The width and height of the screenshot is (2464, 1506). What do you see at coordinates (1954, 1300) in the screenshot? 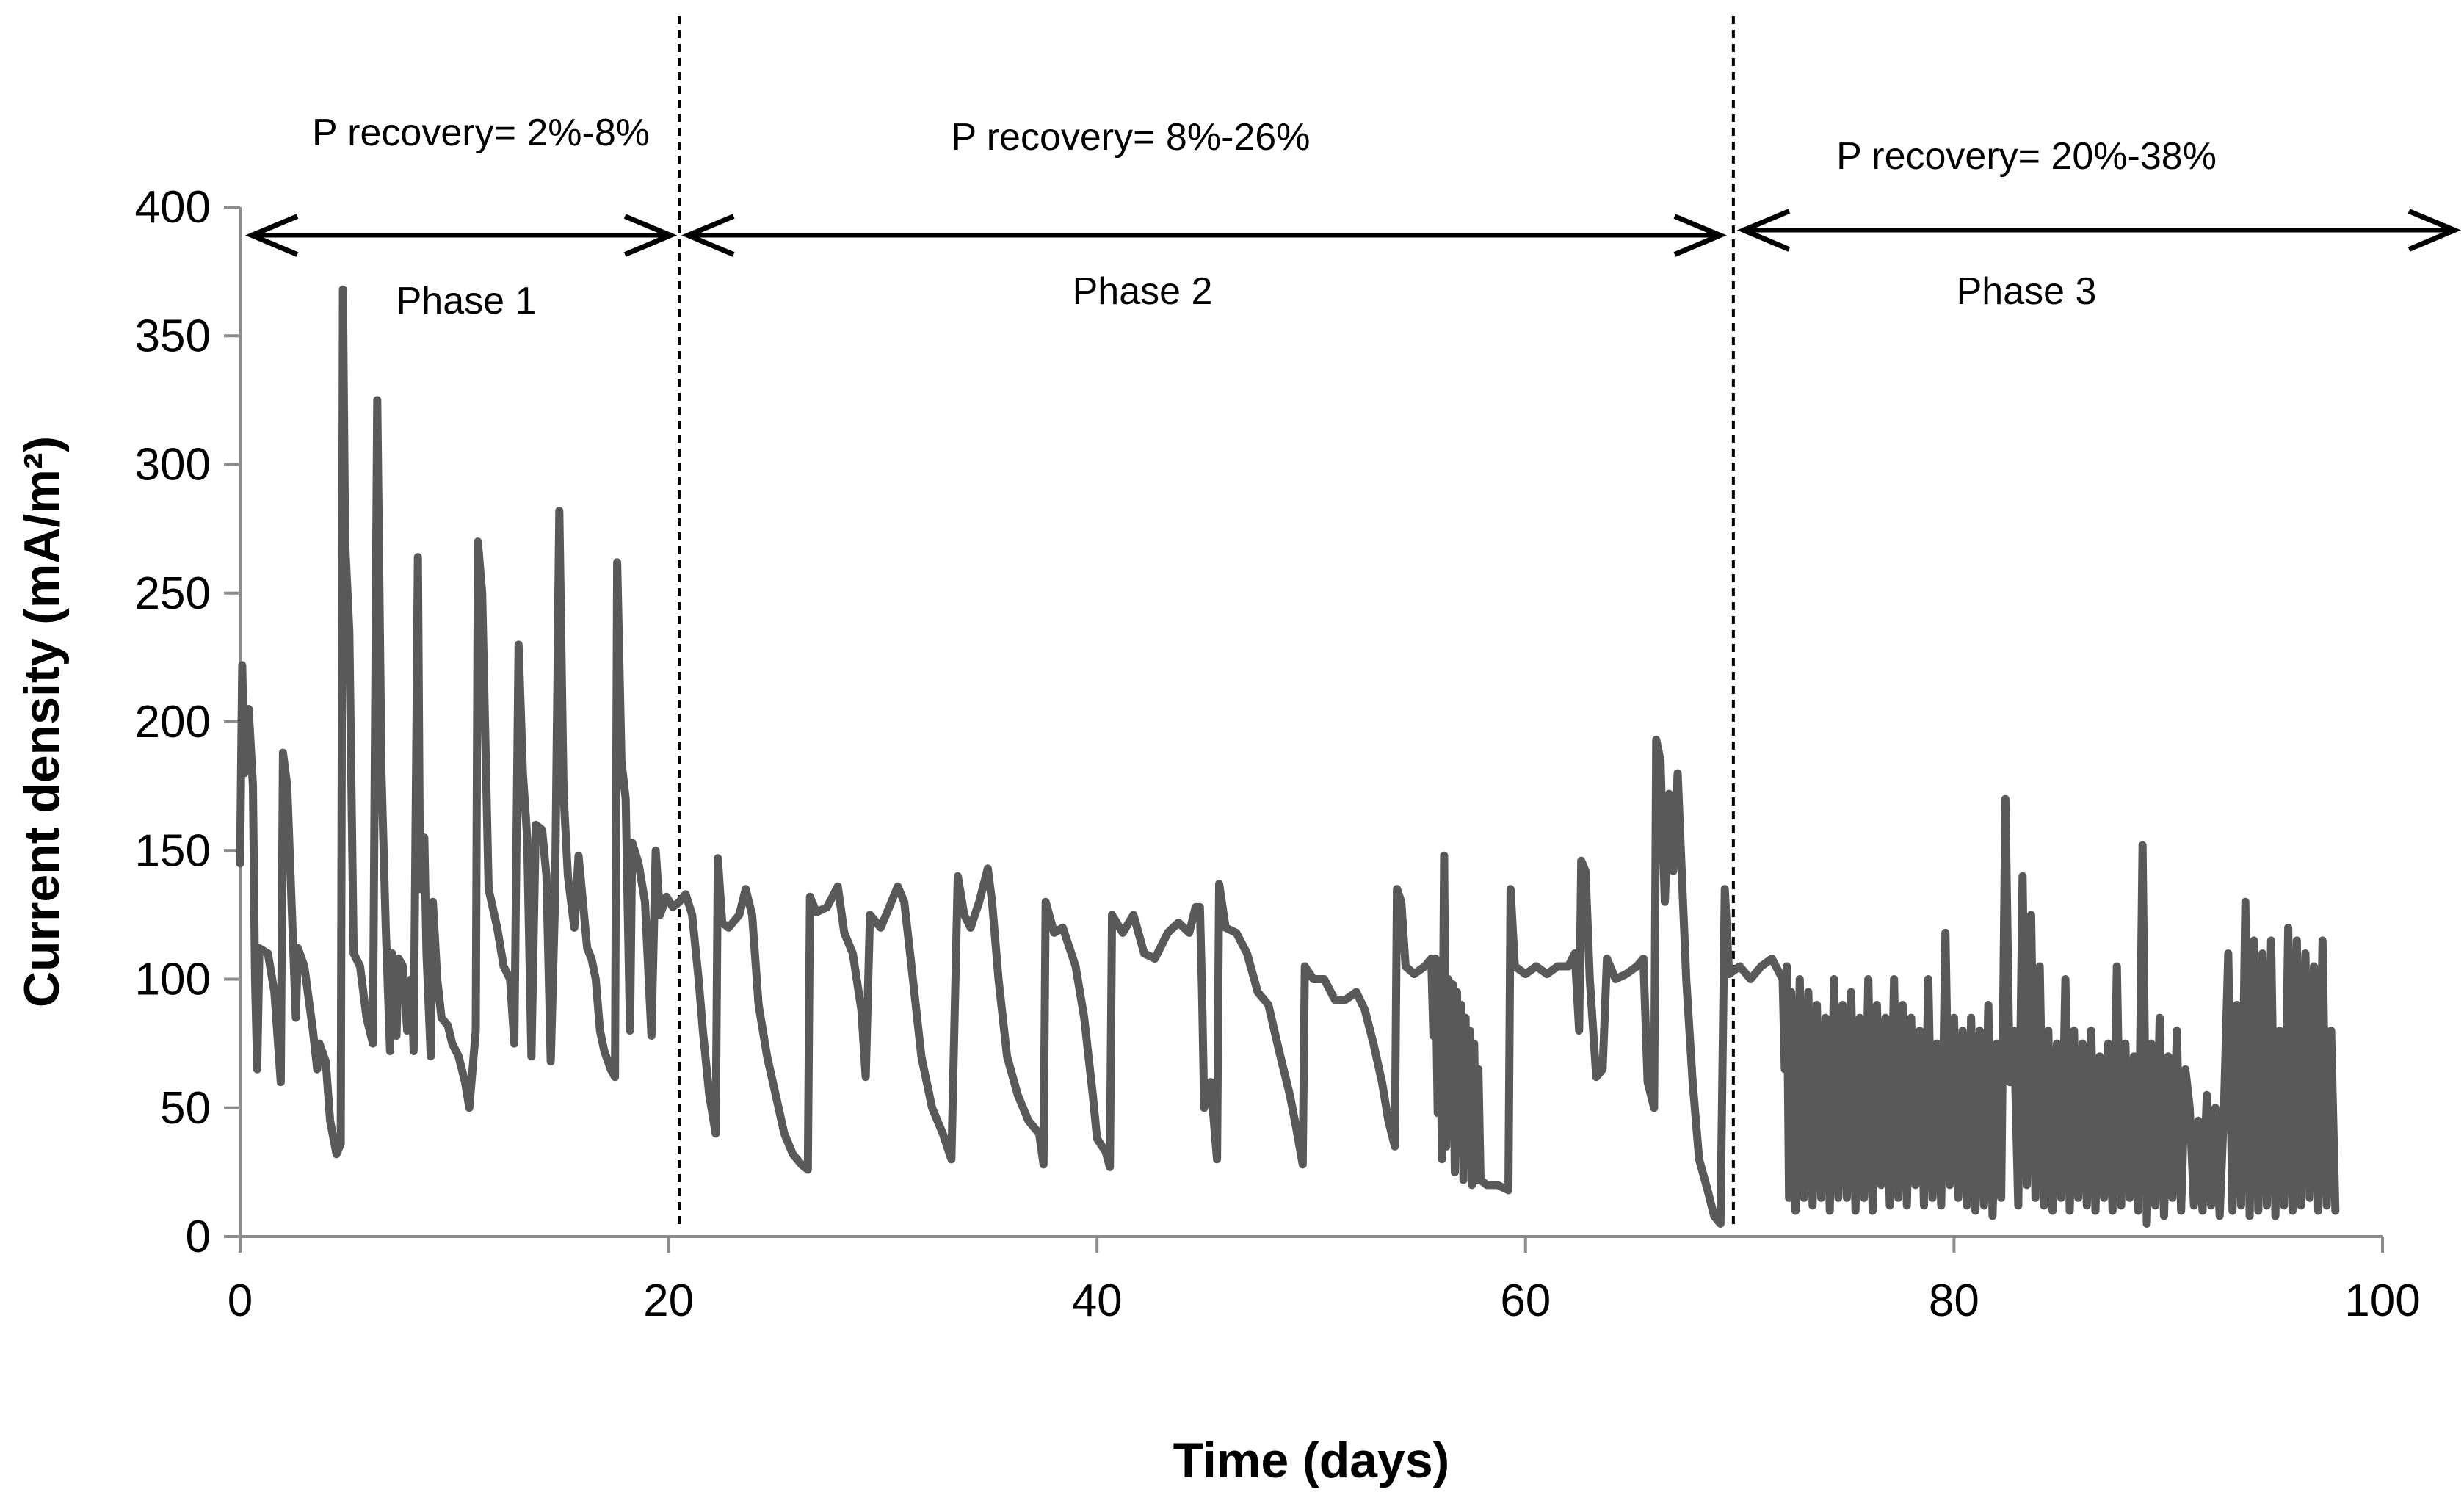
I see `x-tick-label: 80` at bounding box center [1954, 1300].